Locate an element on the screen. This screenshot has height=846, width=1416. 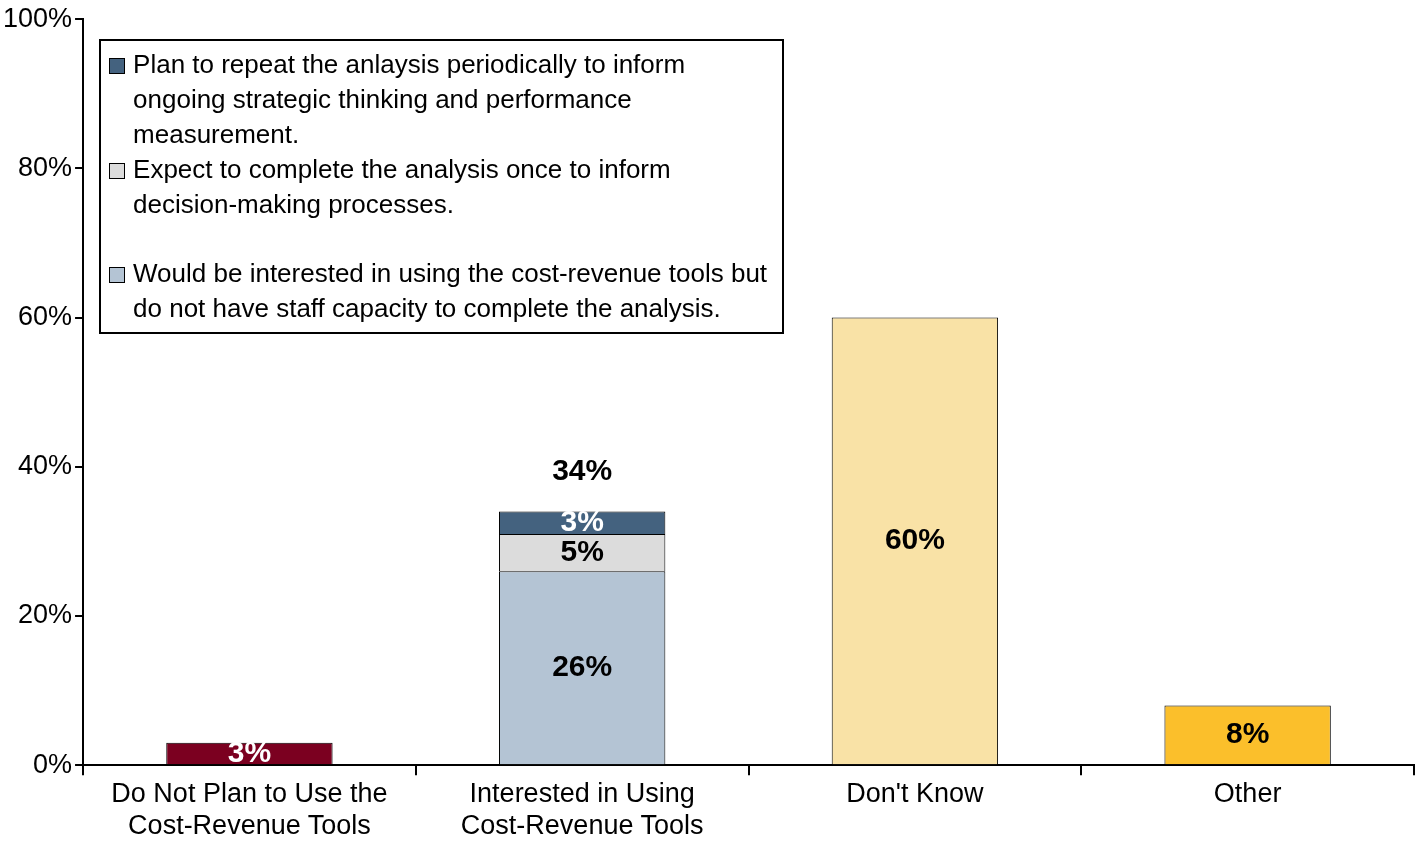
total-label: 34% is located at coordinates (582, 469).